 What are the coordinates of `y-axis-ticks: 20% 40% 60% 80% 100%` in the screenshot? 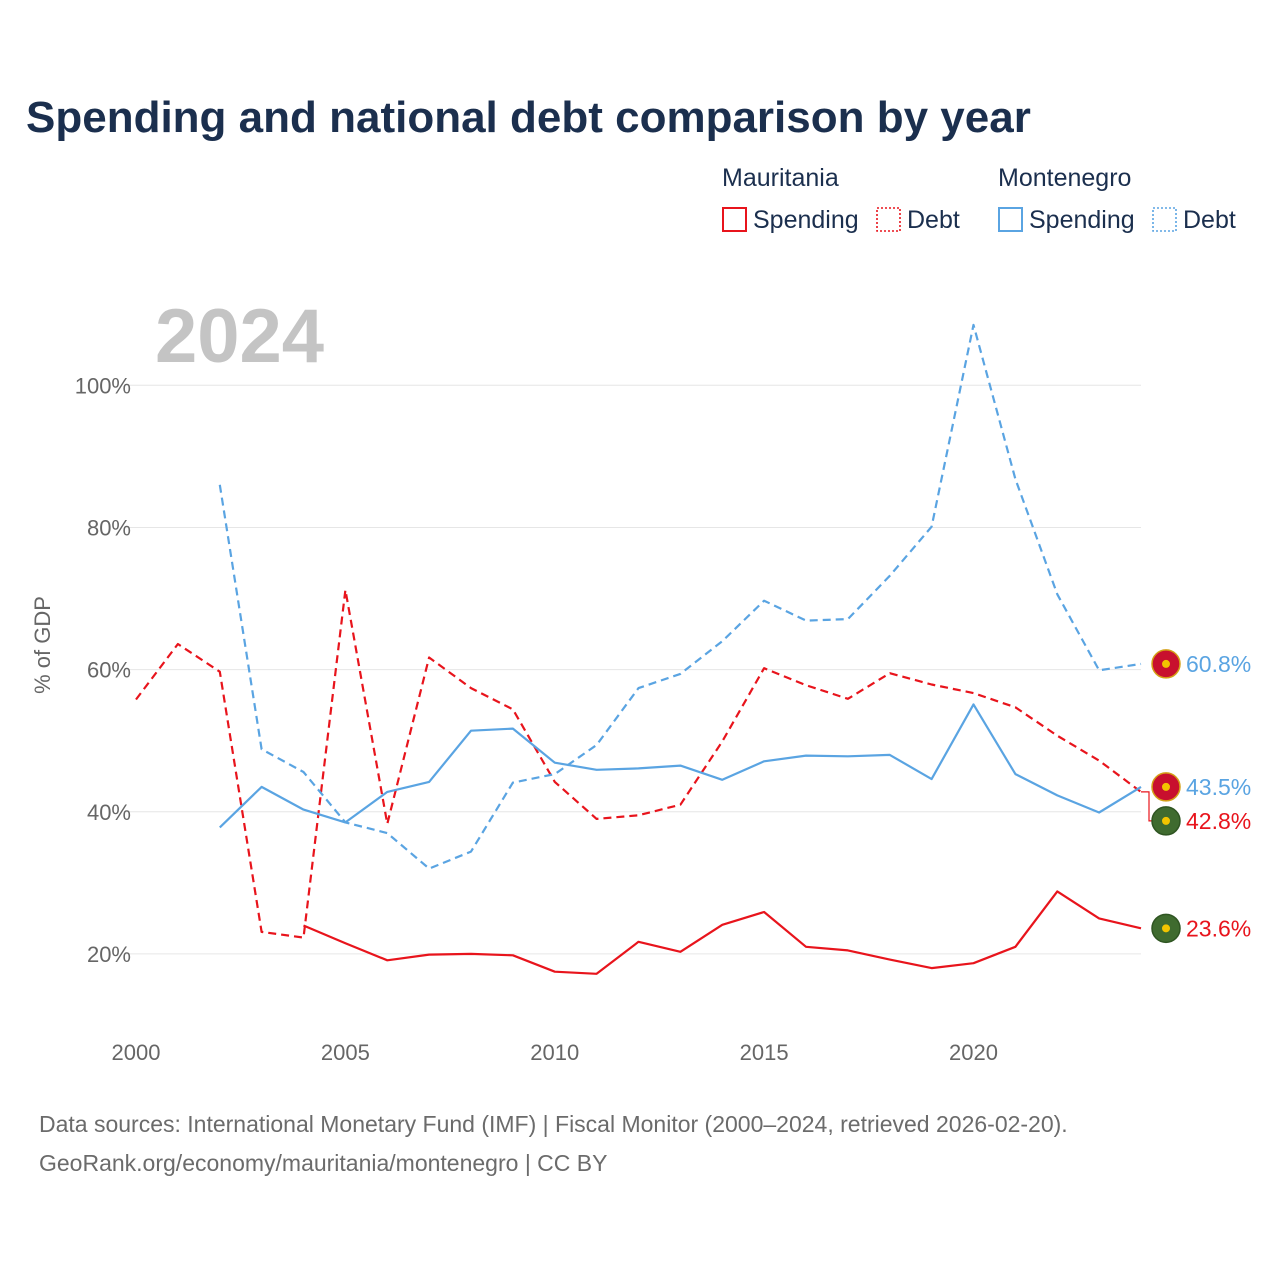 It's located at (103, 670).